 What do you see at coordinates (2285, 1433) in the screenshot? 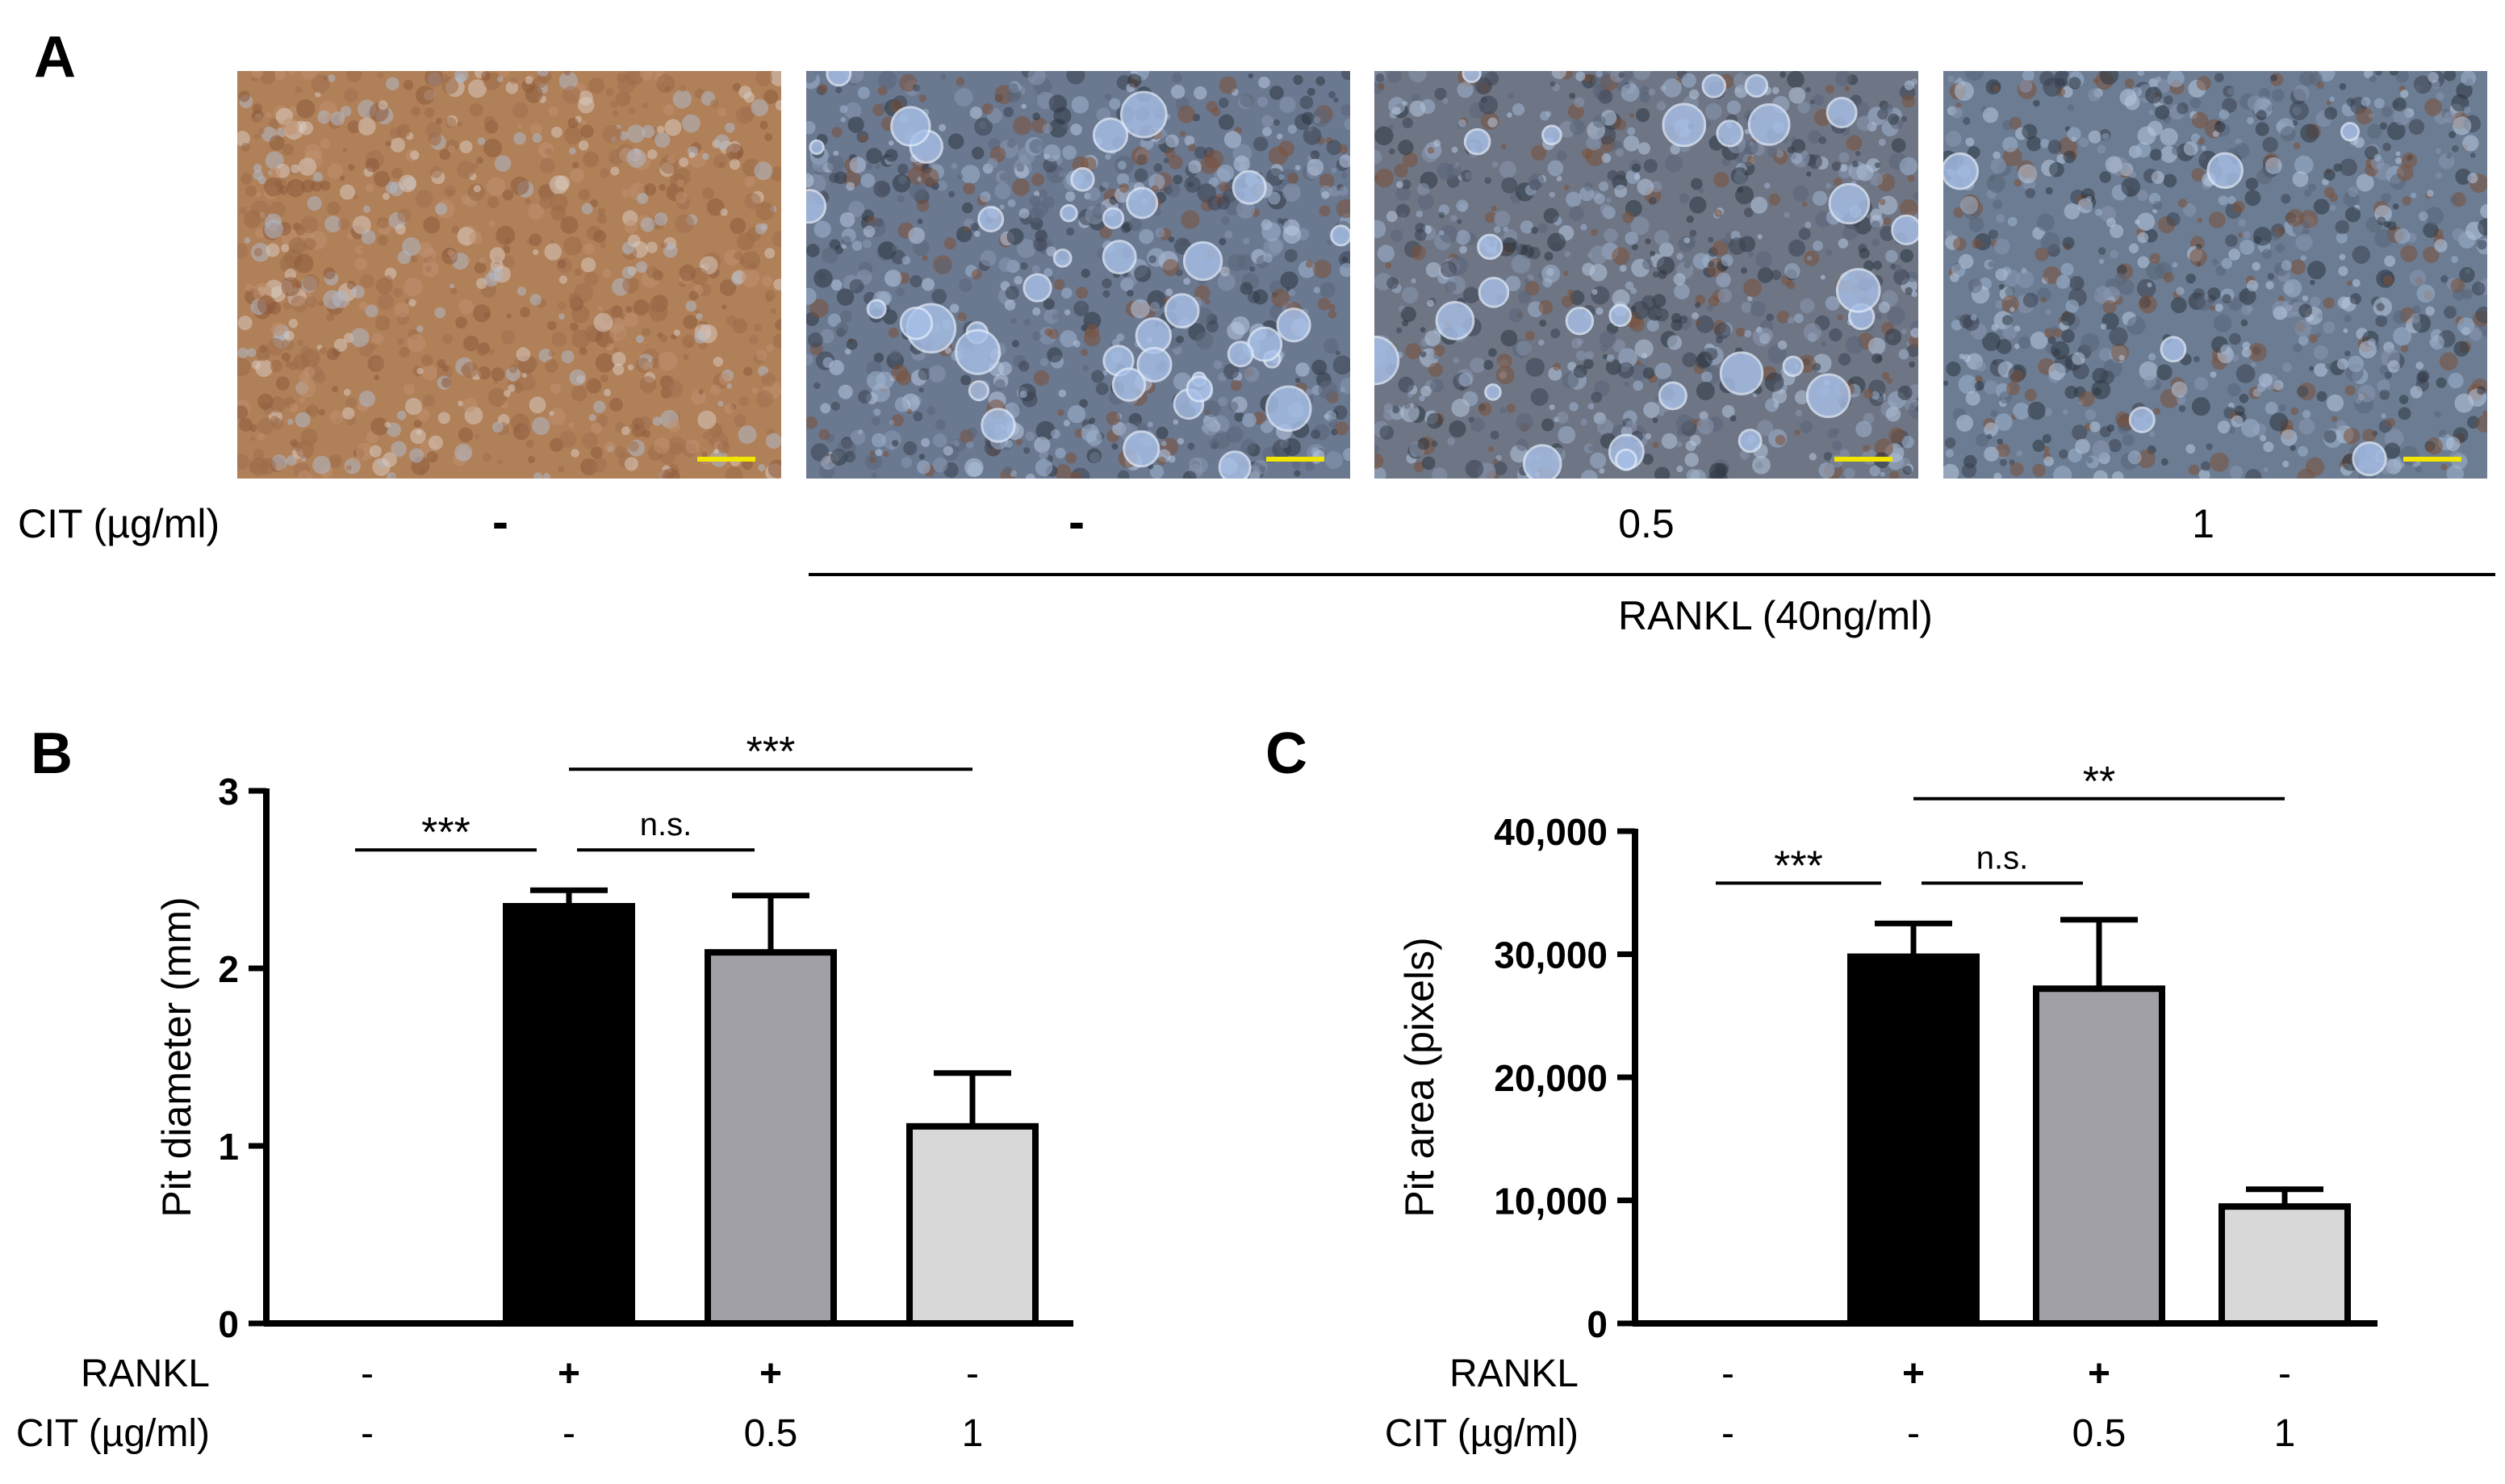
I see `row-value: 1` at bounding box center [2285, 1433].